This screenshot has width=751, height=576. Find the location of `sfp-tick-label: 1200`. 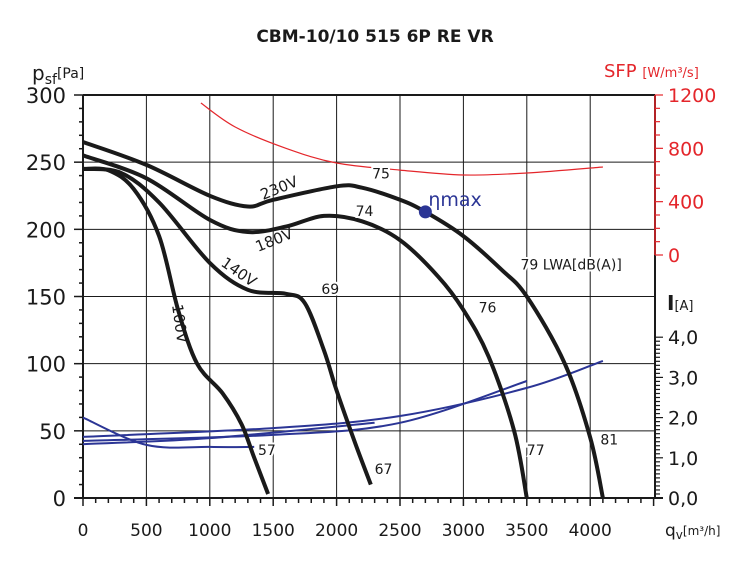

sfp-tick-label: 1200 is located at coordinates (692, 96).